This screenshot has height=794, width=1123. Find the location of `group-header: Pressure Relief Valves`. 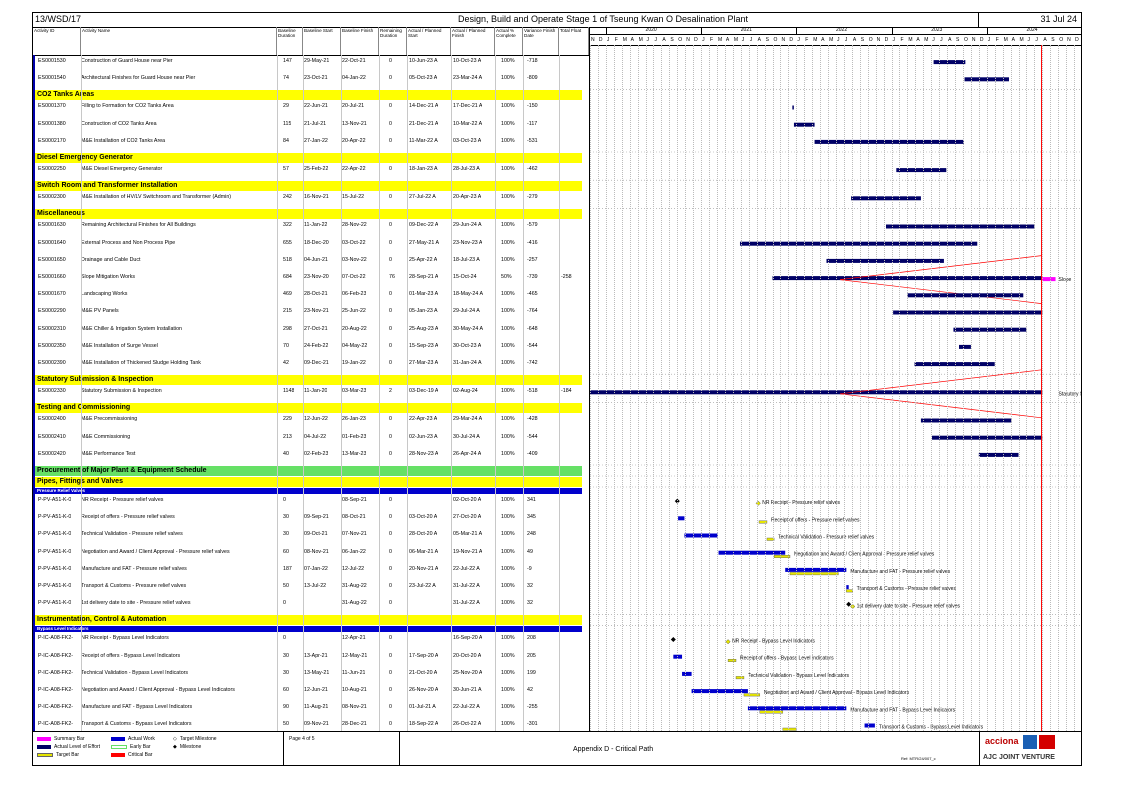

group-header: Pressure Relief Valves is located at coordinates (308, 491).